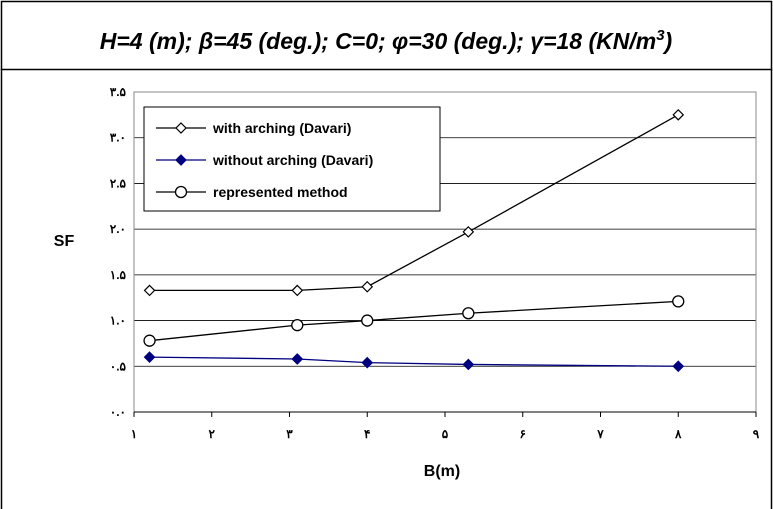 Image resolution: width=773 pixels, height=509 pixels. Describe the element at coordinates (118, 183) in the screenshot. I see `y-tick-label: ٢.۵` at that location.